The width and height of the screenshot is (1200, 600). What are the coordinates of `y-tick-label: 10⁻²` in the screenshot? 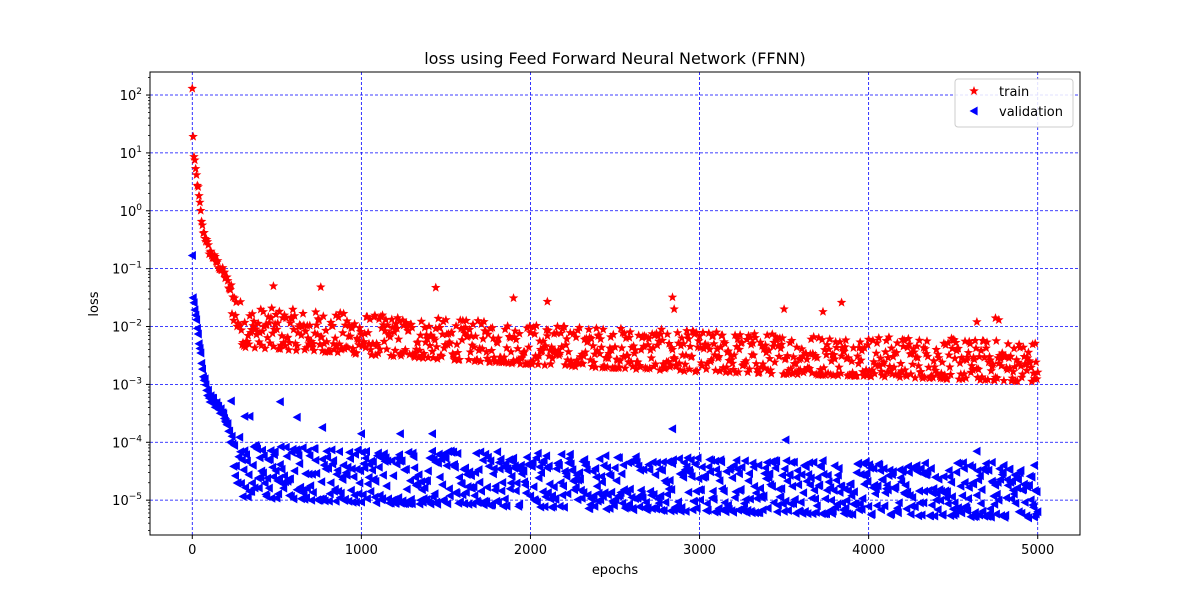 It's located at (127, 327).